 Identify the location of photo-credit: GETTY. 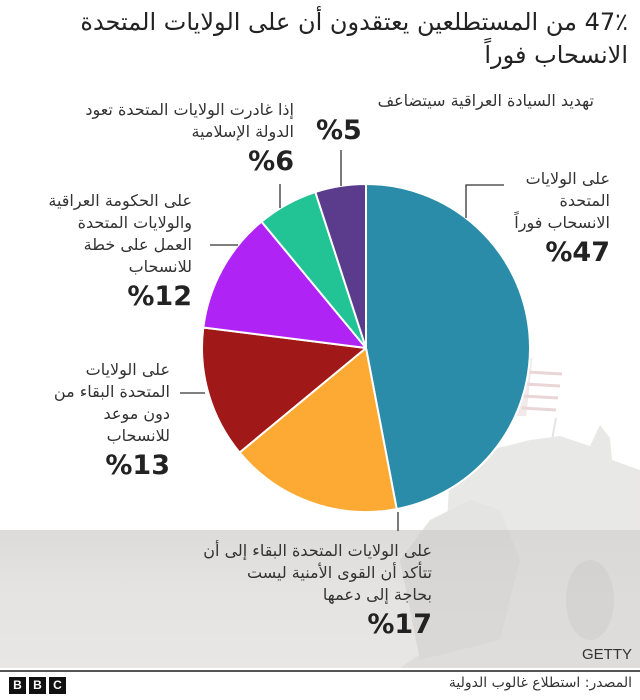
(606, 654).